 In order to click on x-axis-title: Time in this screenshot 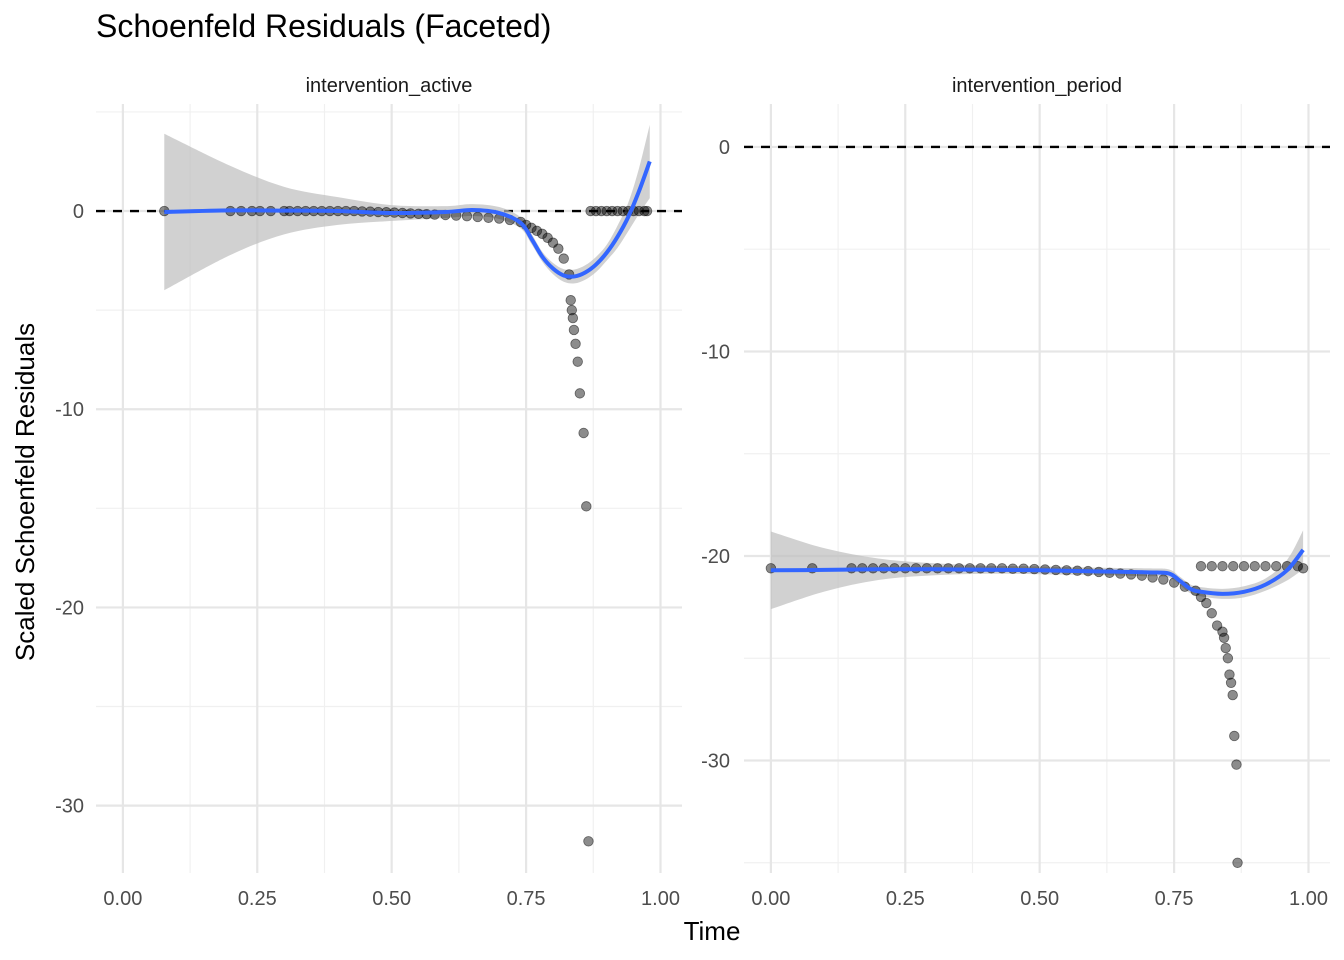, I will do `click(712, 931)`.